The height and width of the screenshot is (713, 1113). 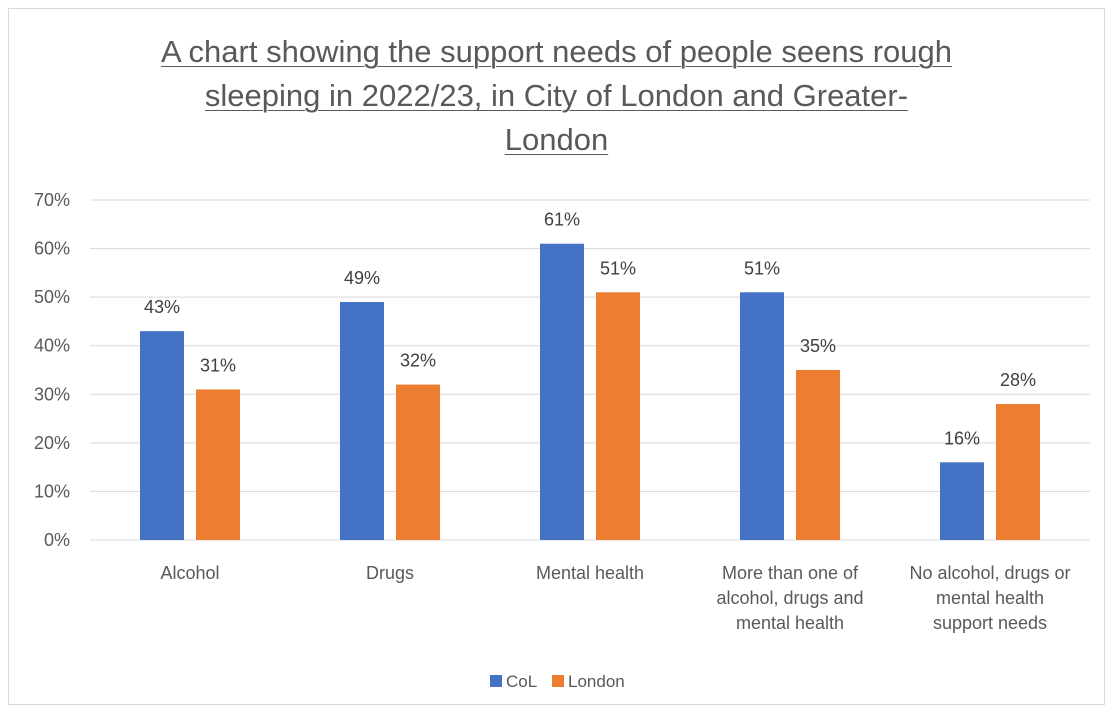 I want to click on x-category-label: Mental health, so click(x=590, y=573).